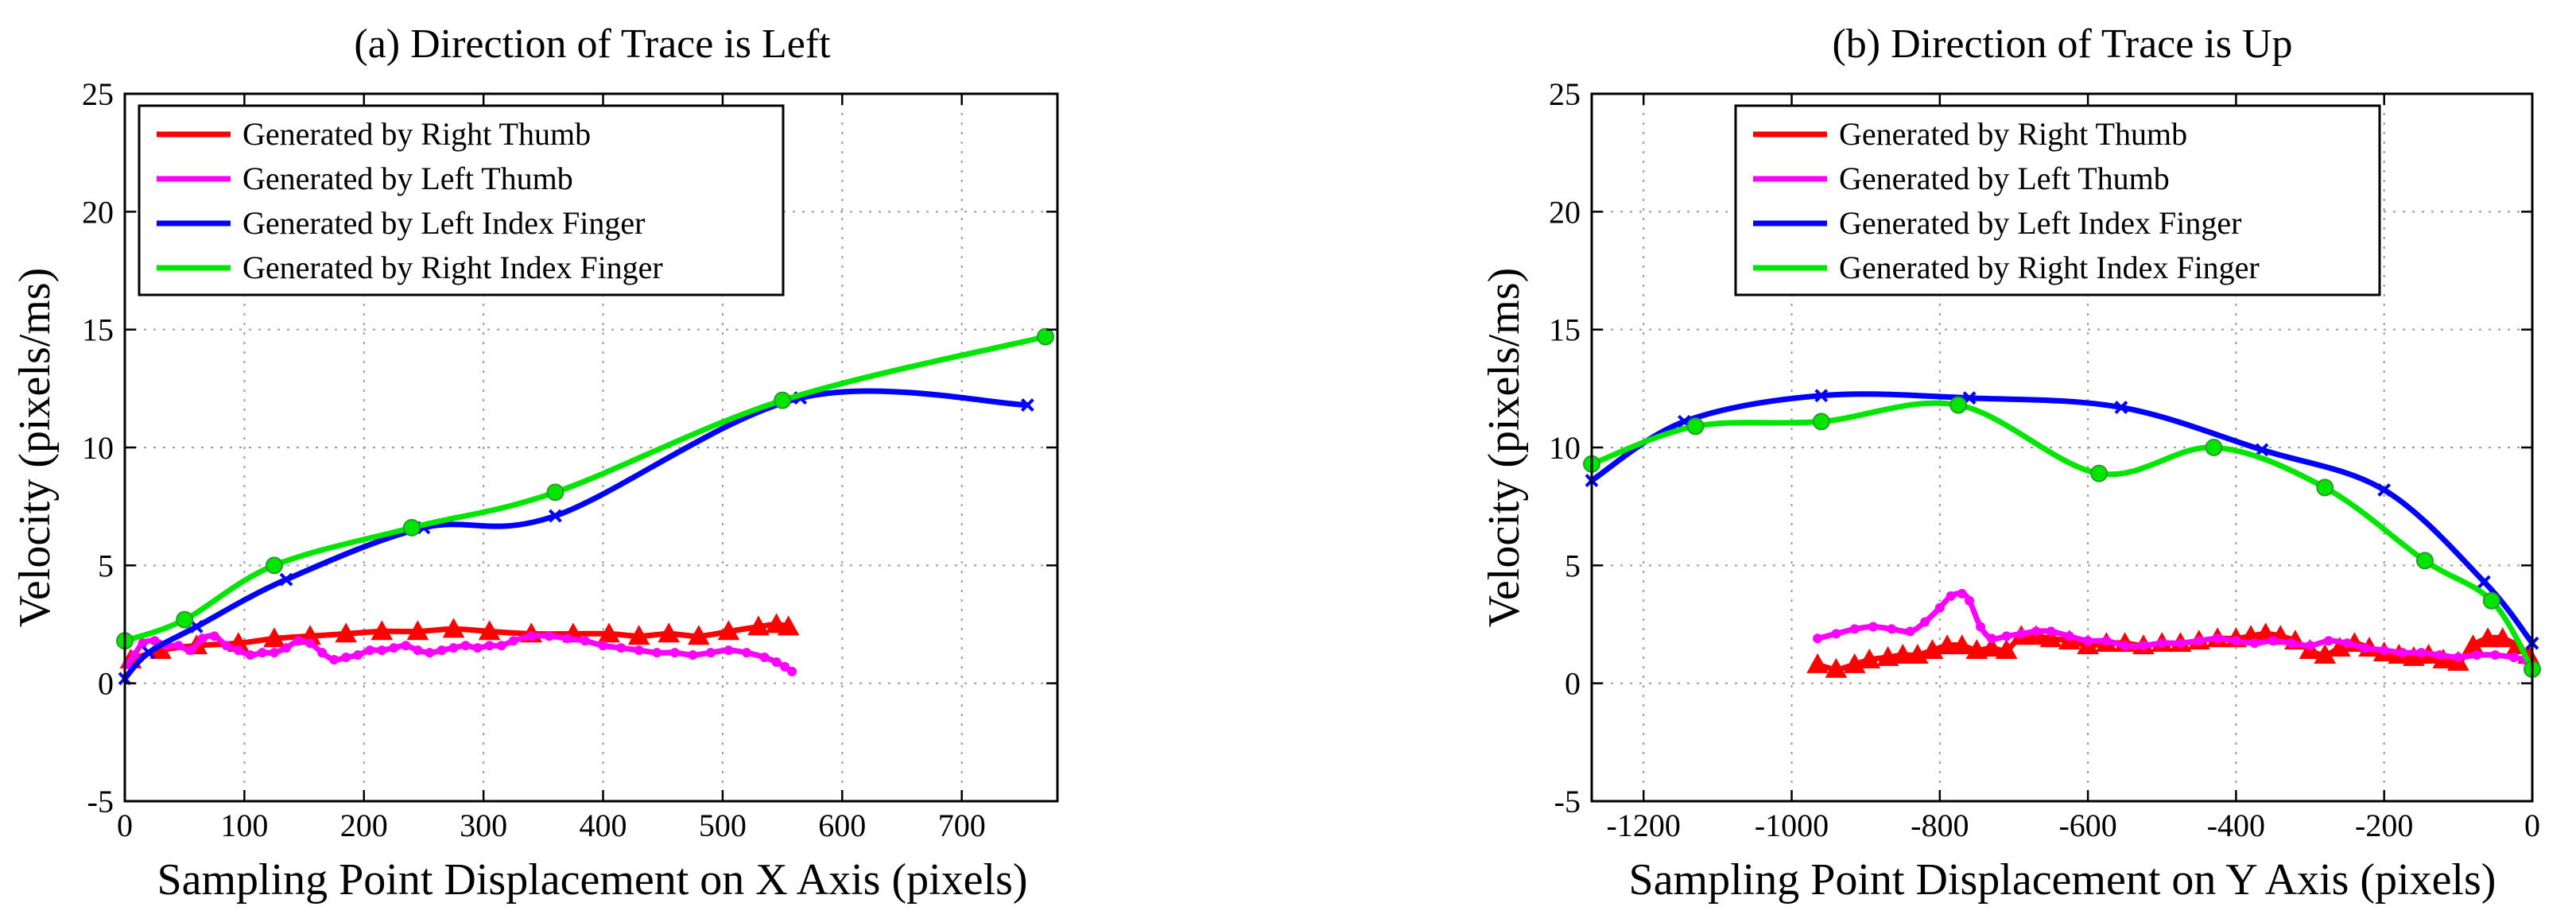  I want to click on x-tick-label: 0, so click(125, 825).